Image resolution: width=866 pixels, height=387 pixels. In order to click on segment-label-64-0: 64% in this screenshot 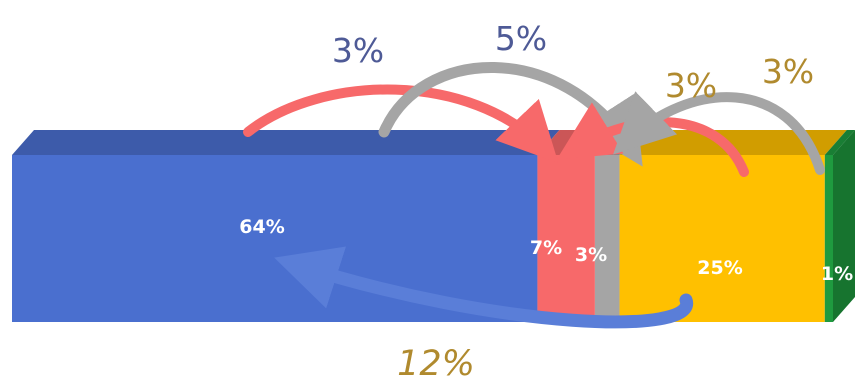, I will do `click(261, 227)`.